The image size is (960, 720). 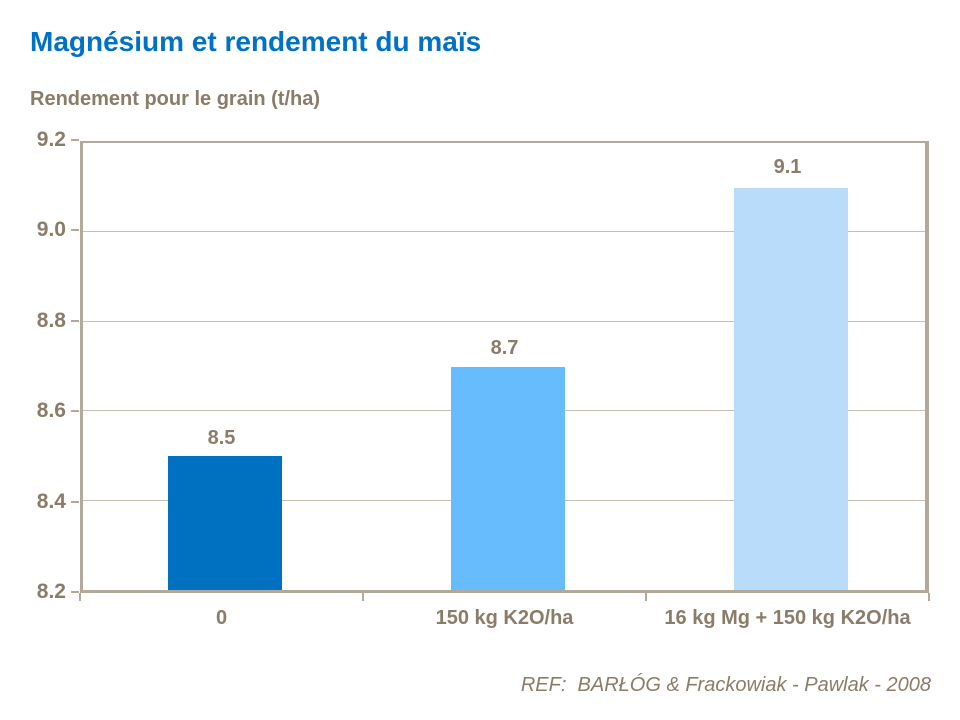 What do you see at coordinates (221, 438) in the screenshot?
I see `bar-value-label: 8.5` at bounding box center [221, 438].